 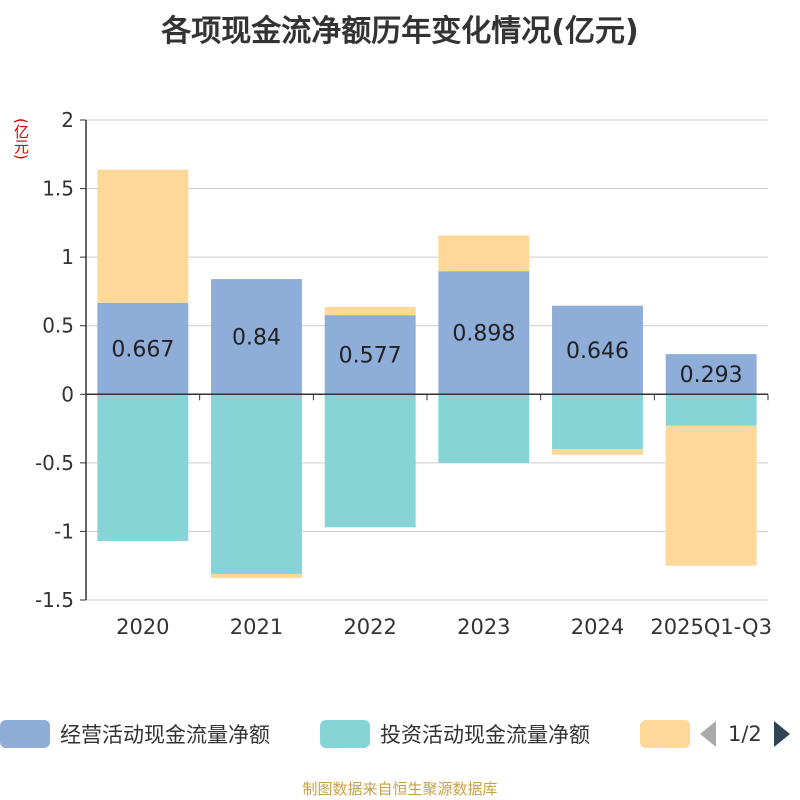 I want to click on bar-series1-2020, so click(x=143, y=348).